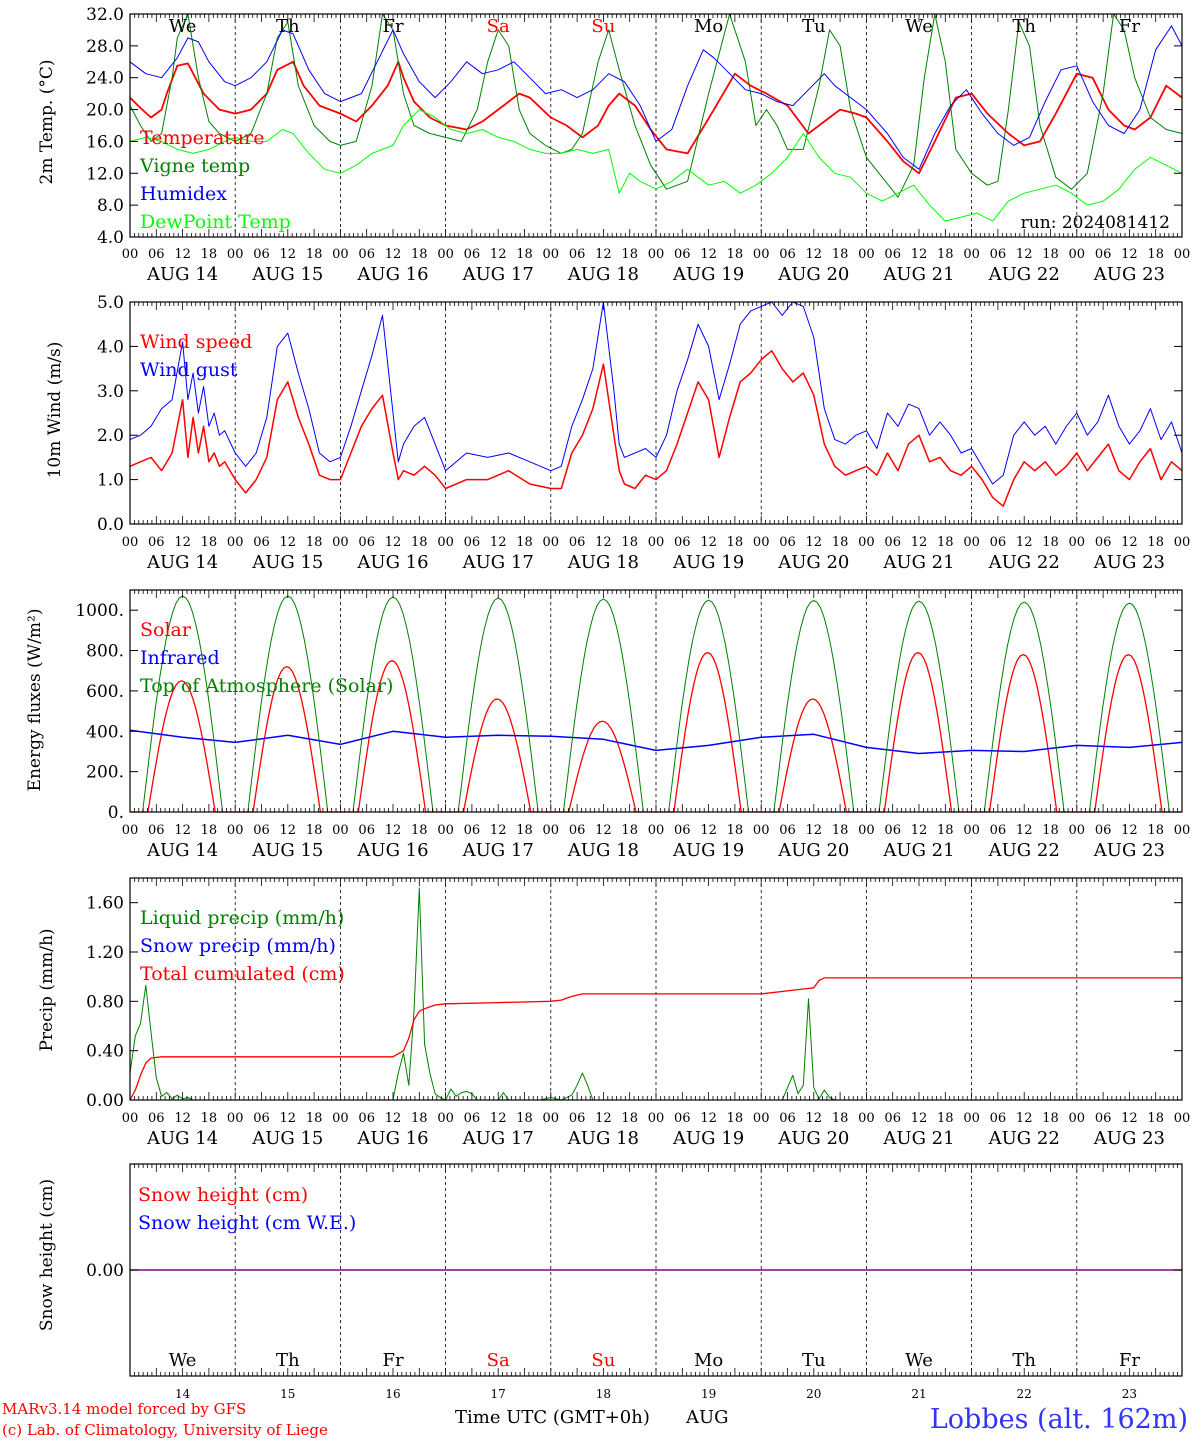 The image size is (1194, 1440). I want to click on legend-temperature: Temperature, so click(202, 138).